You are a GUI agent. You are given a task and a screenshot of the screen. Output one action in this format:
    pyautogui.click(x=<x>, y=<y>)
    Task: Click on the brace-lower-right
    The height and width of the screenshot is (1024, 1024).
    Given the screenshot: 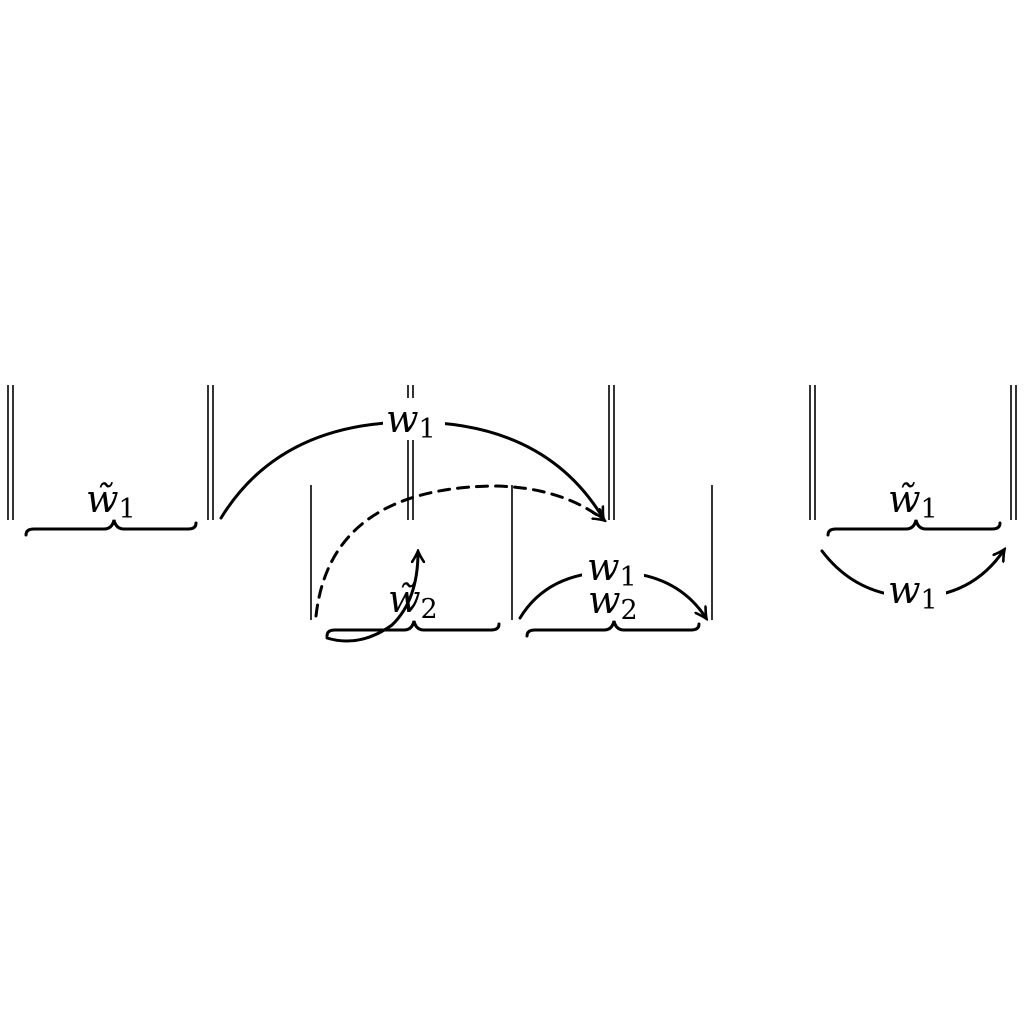 What is the action you would take?
    pyautogui.click(x=613, y=628)
    